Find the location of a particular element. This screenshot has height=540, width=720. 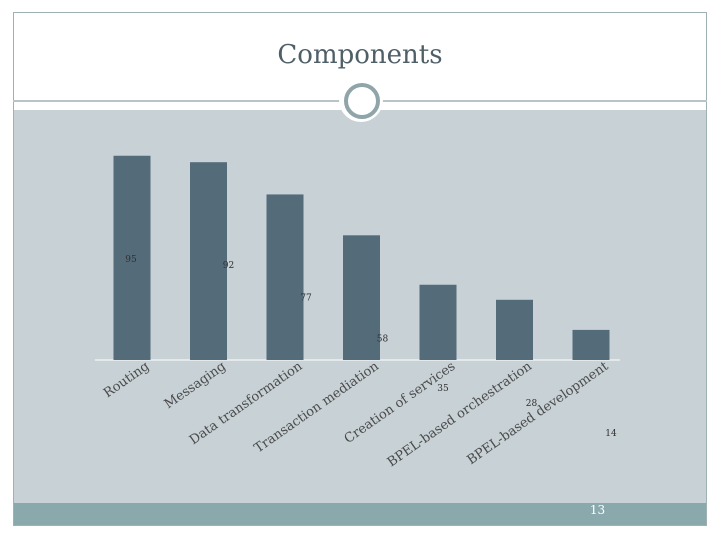

medallion-icon is located at coordinates (361, 100).